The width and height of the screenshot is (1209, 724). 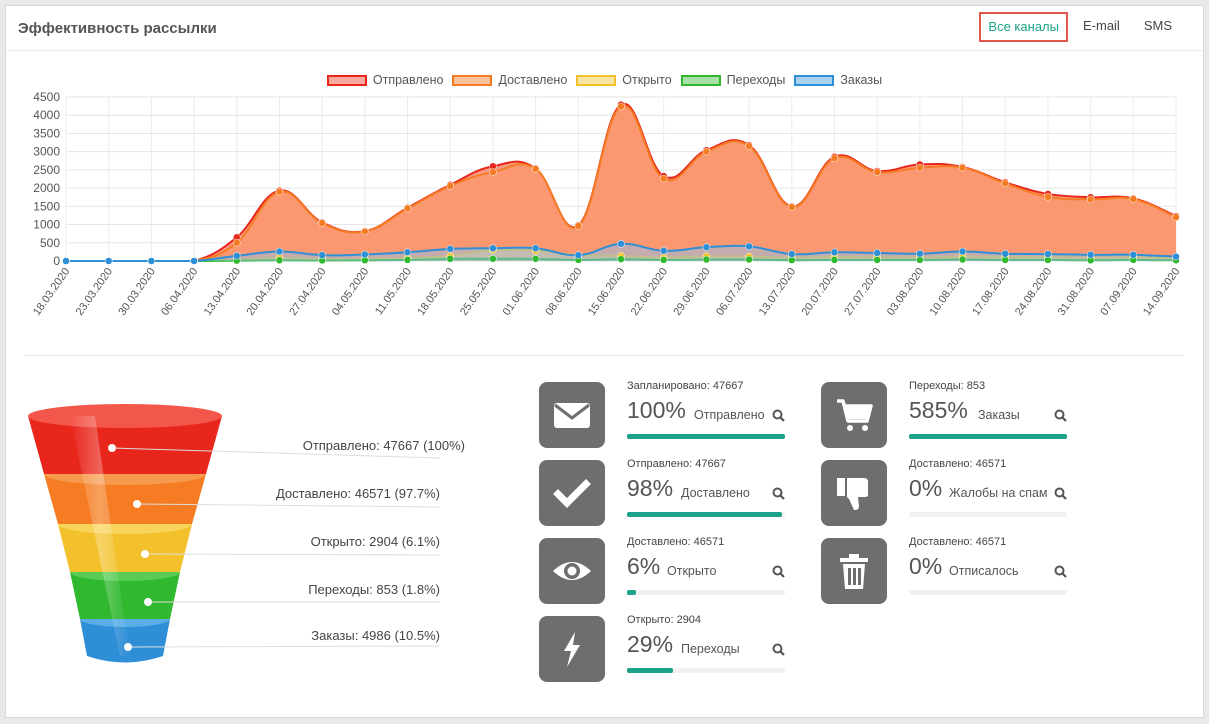 I want to click on stat-name: Отписалось, so click(x=984, y=571).